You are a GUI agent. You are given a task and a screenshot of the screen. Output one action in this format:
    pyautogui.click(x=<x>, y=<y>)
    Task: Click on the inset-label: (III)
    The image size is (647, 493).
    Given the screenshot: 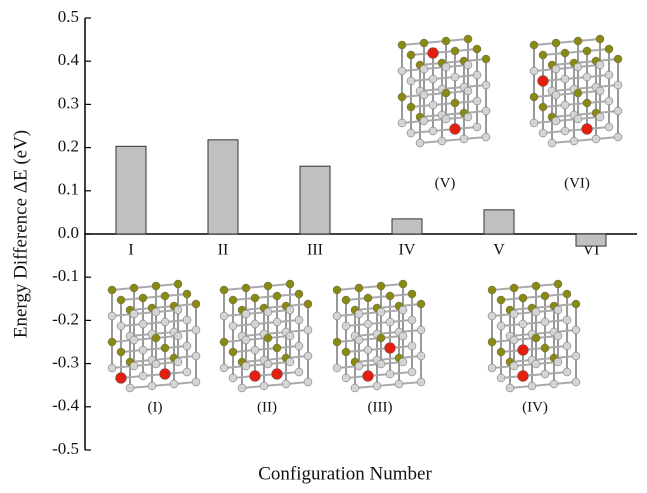 What is the action you would take?
    pyautogui.click(x=380, y=407)
    